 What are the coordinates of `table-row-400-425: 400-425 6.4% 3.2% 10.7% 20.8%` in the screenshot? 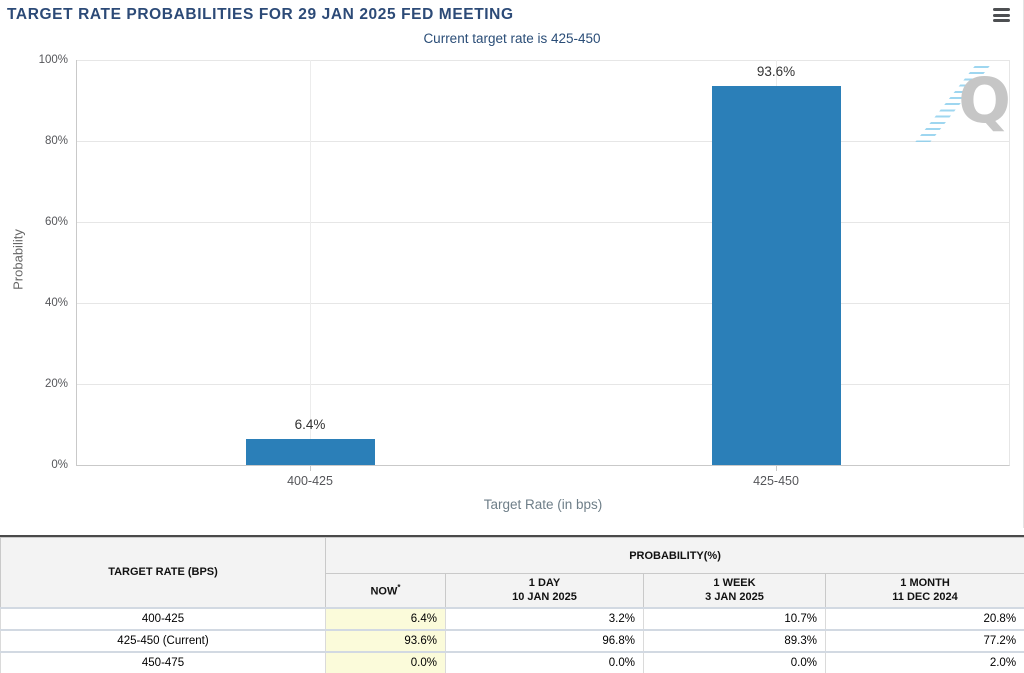 It's located at (512, 618).